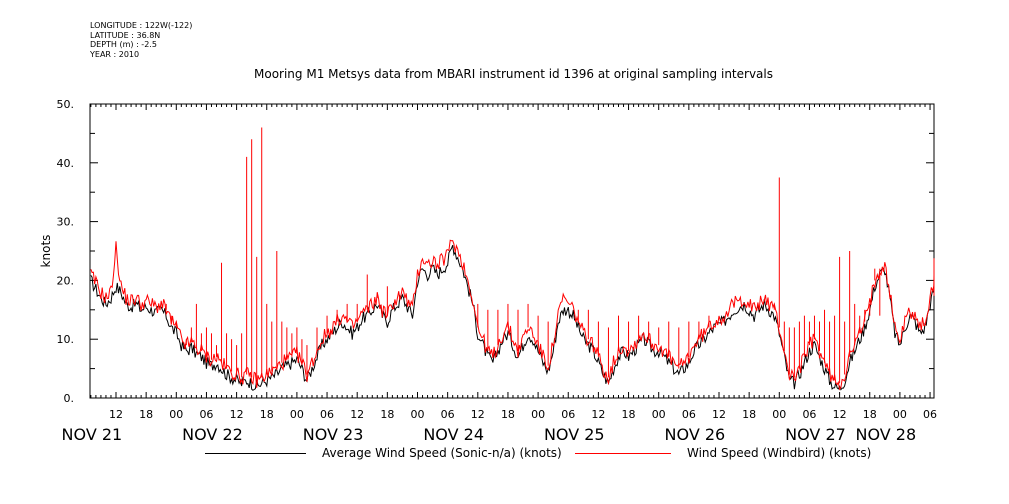 The height and width of the screenshot is (504, 1009). Describe the element at coordinates (92, 434) in the screenshot. I see `x-day-label: NOV 21` at that location.